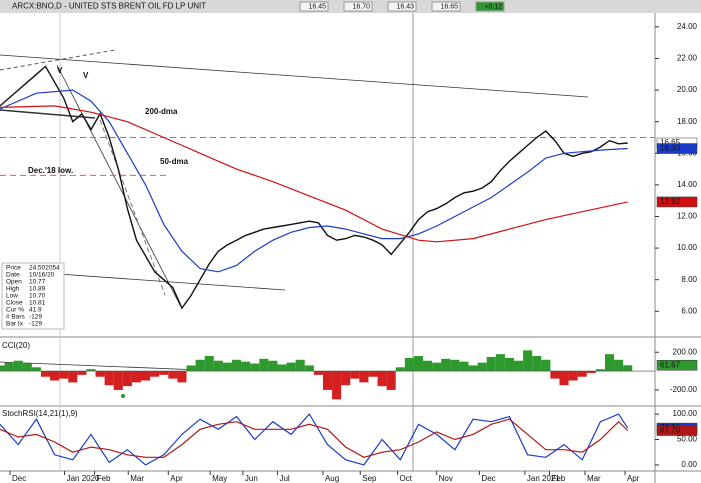 Image resolution: width=701 pixels, height=483 pixels. Describe the element at coordinates (15, 310) in the screenshot. I see `info-label: Cur %` at that location.